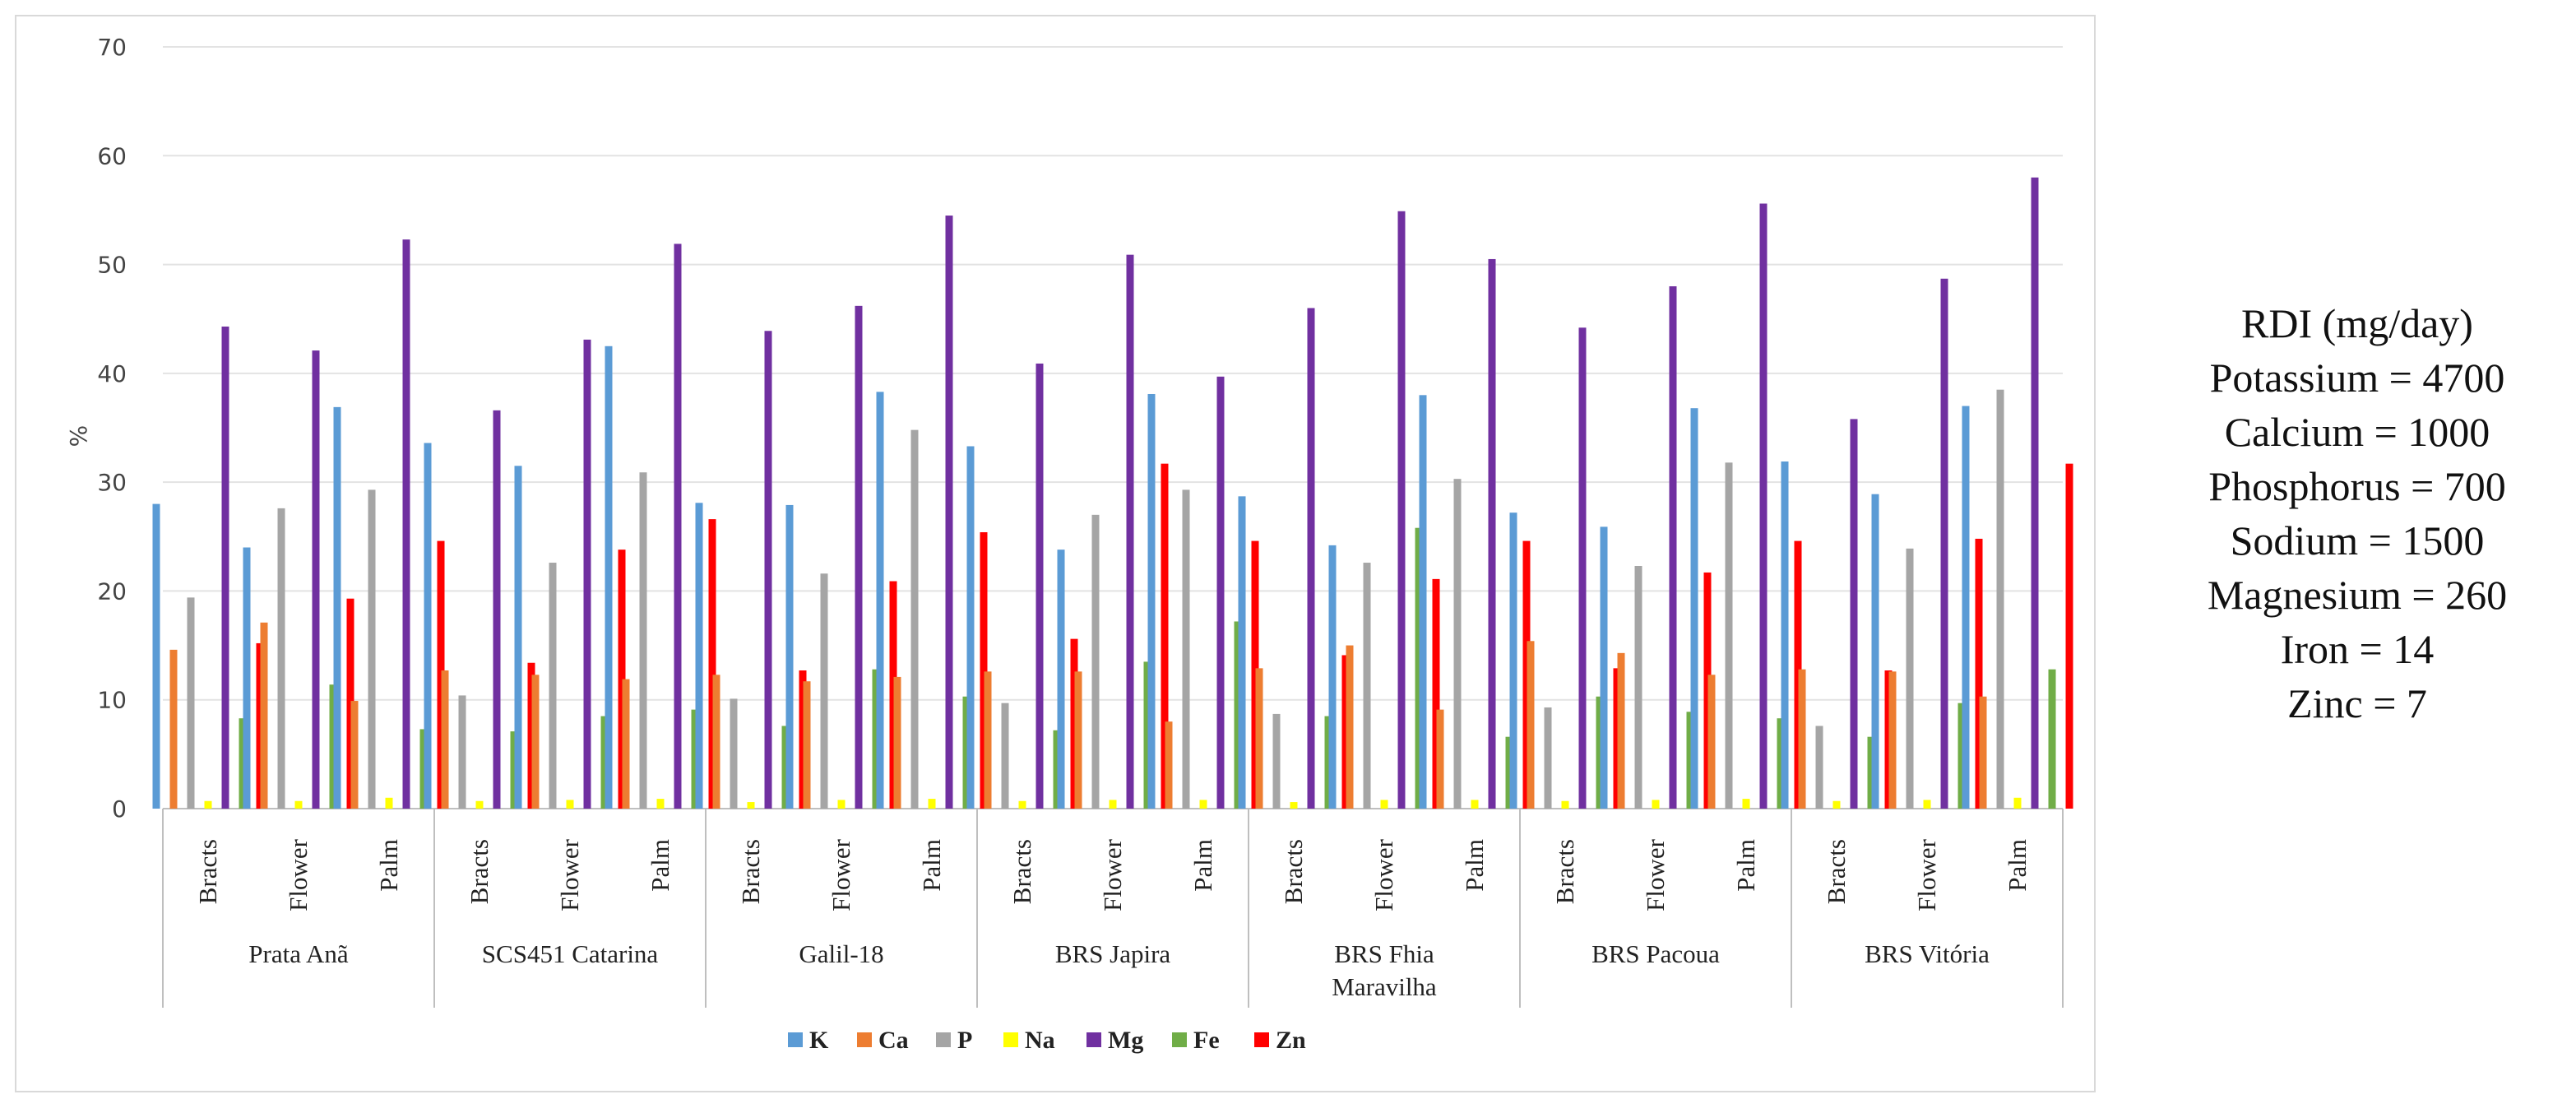  I want to click on bar-Zn-5-flower, so click(1436, 693).